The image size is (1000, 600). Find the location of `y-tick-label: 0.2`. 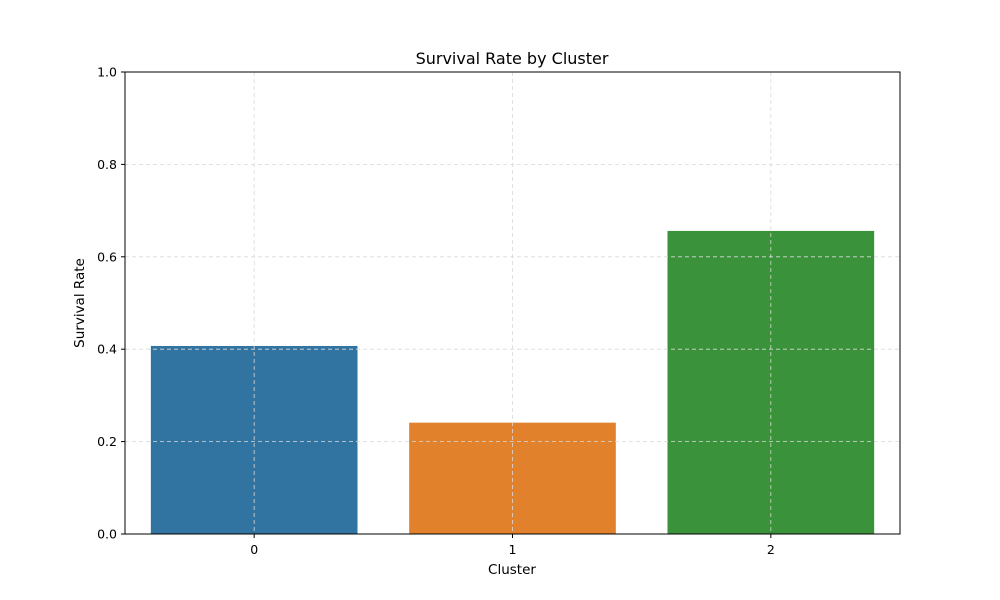

y-tick-label: 0.2 is located at coordinates (107, 441).